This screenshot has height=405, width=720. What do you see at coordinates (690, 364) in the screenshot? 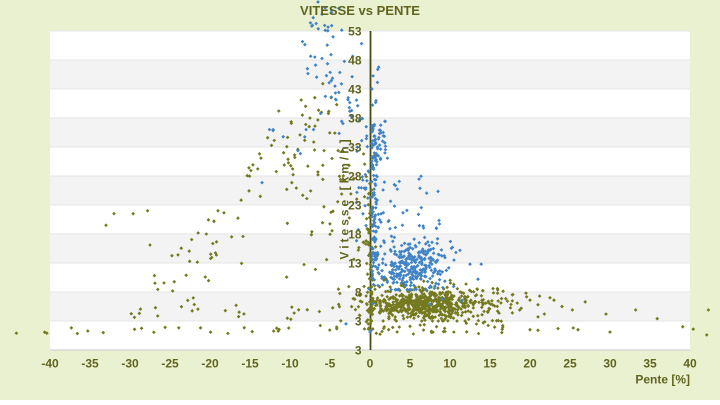
I see `svg-text: 40` at bounding box center [690, 364].